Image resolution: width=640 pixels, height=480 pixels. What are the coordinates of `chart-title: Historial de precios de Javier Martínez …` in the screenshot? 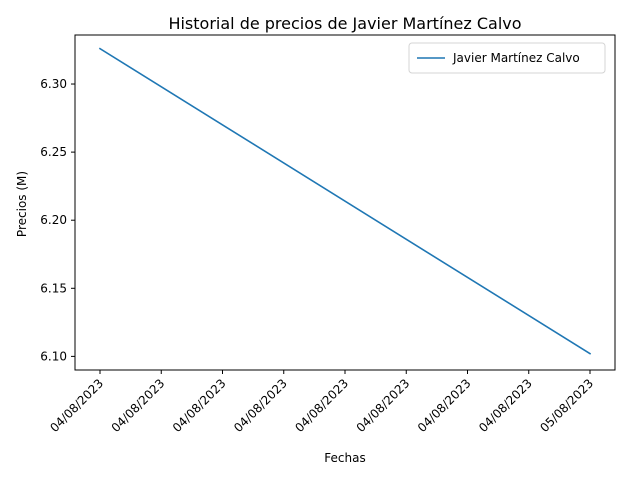 It's located at (344, 23).